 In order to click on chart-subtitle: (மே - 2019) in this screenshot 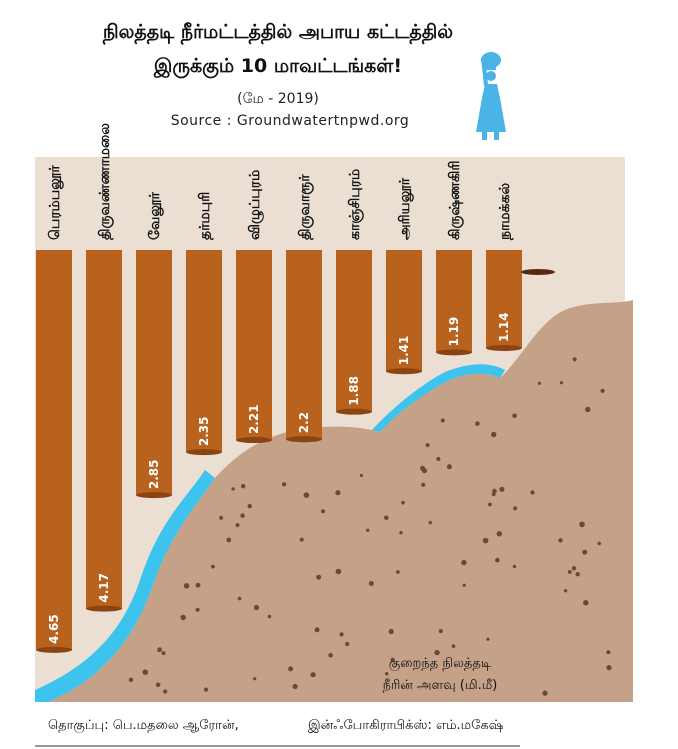, I will do `click(278, 99)`.